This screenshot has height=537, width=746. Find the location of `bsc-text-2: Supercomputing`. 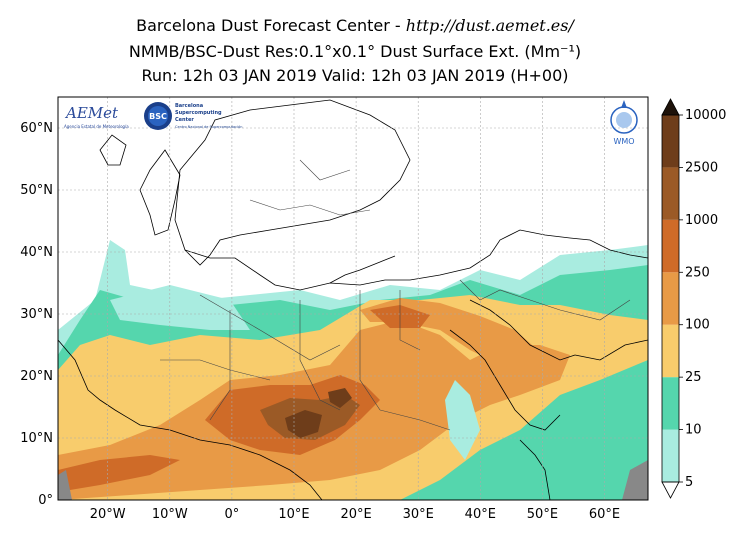

bsc-text-2: Supercomputing is located at coordinates (198, 113).